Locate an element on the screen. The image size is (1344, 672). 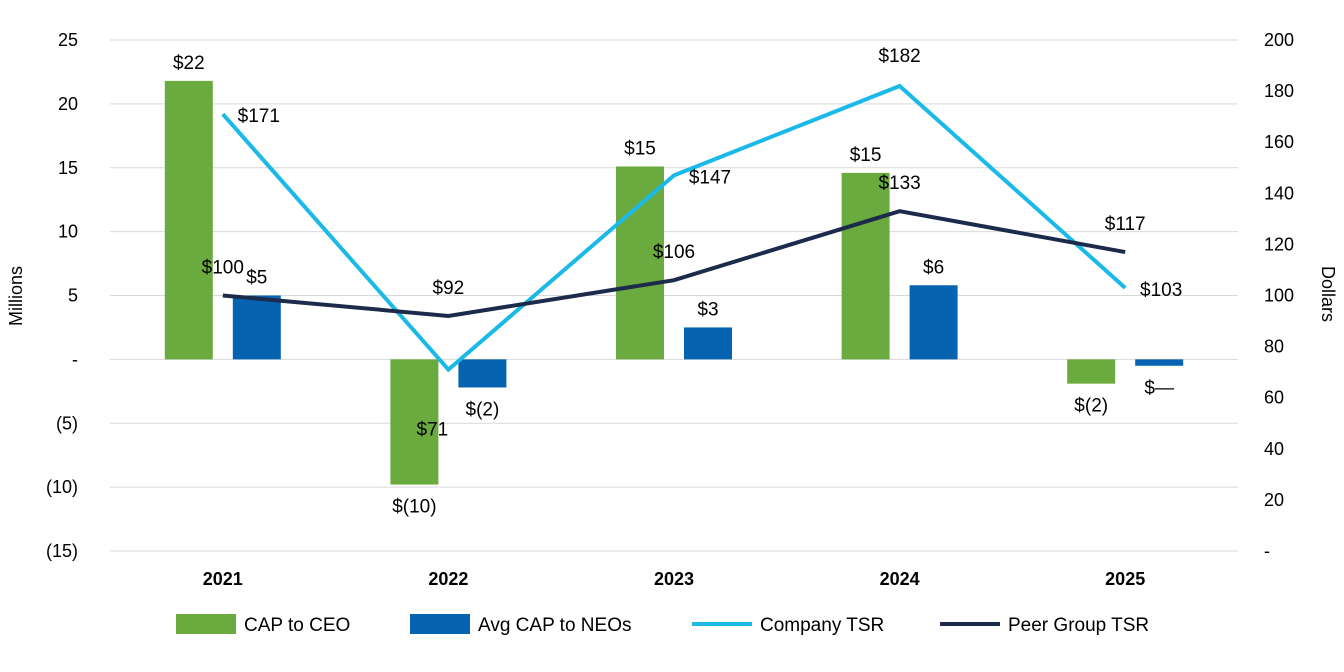
right-tick-label: 60 is located at coordinates (1274, 398).